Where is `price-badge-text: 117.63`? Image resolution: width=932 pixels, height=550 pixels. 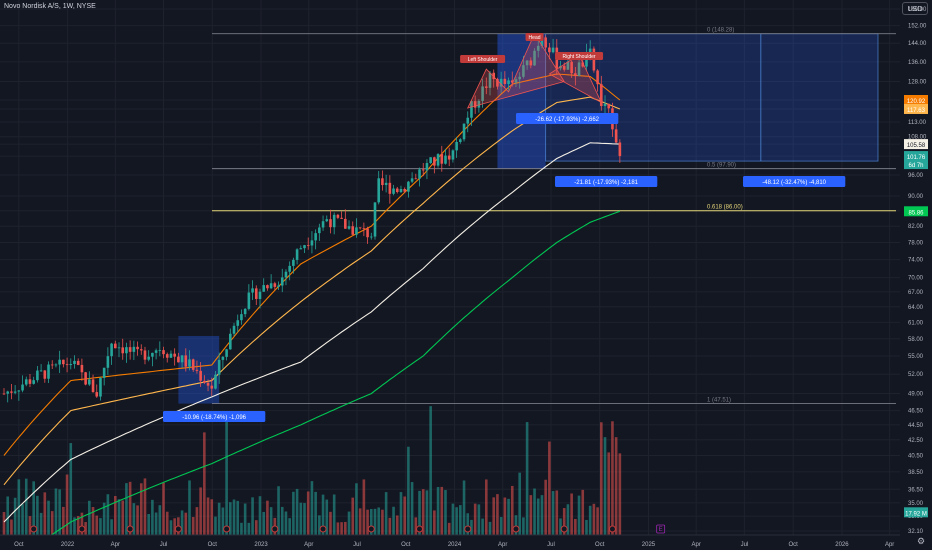 price-badge-text: 117.63 is located at coordinates (916, 111).